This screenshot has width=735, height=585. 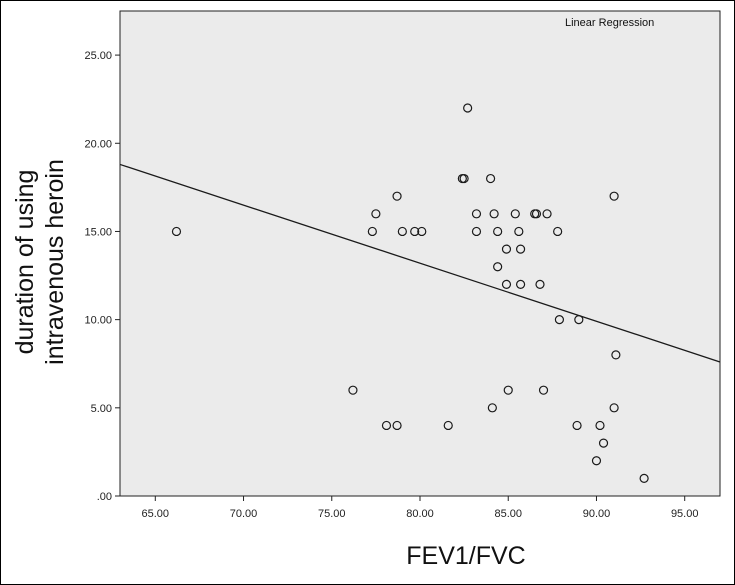 I want to click on x-tick-label: 90.00, so click(x=597, y=514).